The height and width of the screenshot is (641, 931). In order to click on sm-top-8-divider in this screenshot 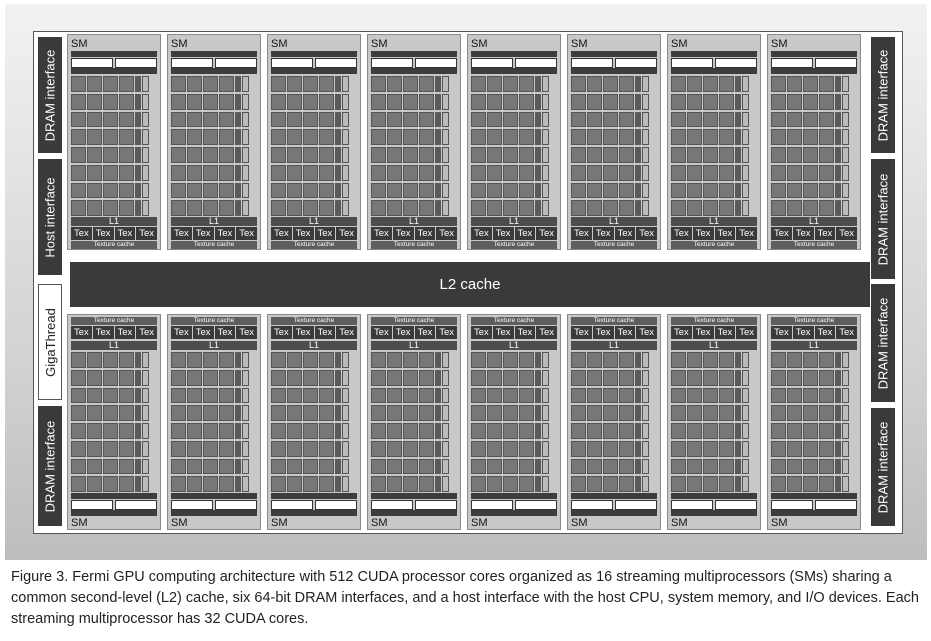, I will do `click(838, 84)`.